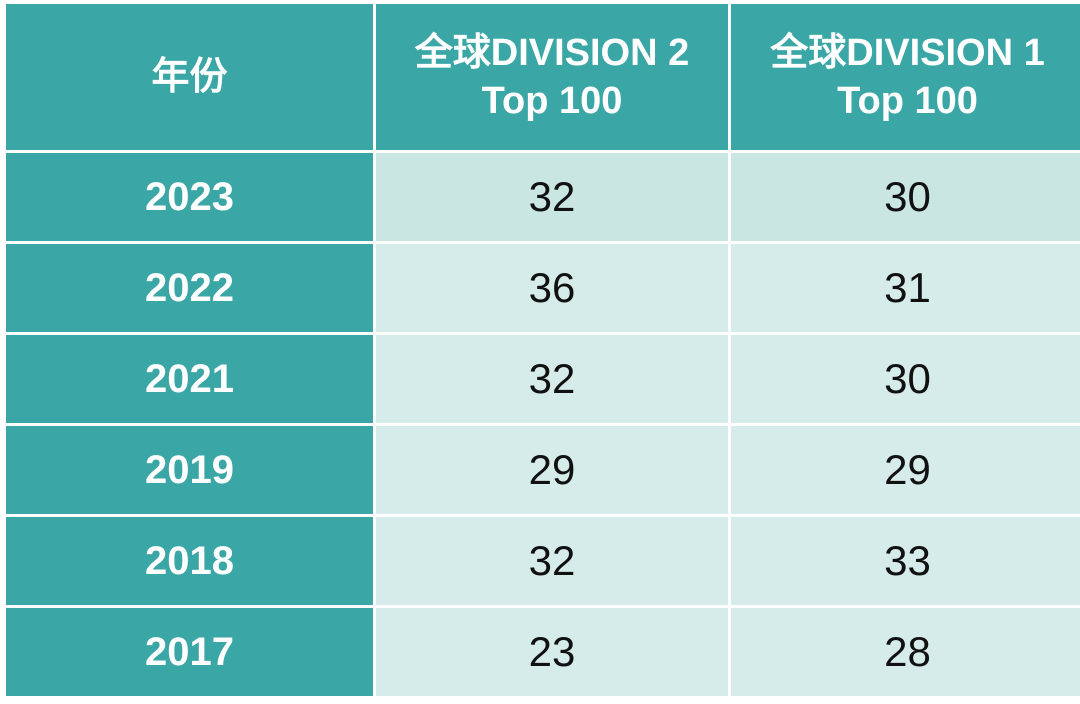 The image size is (1080, 704). I want to click on header-division-1-line1: 全球DIVISION 1, so click(907, 53).